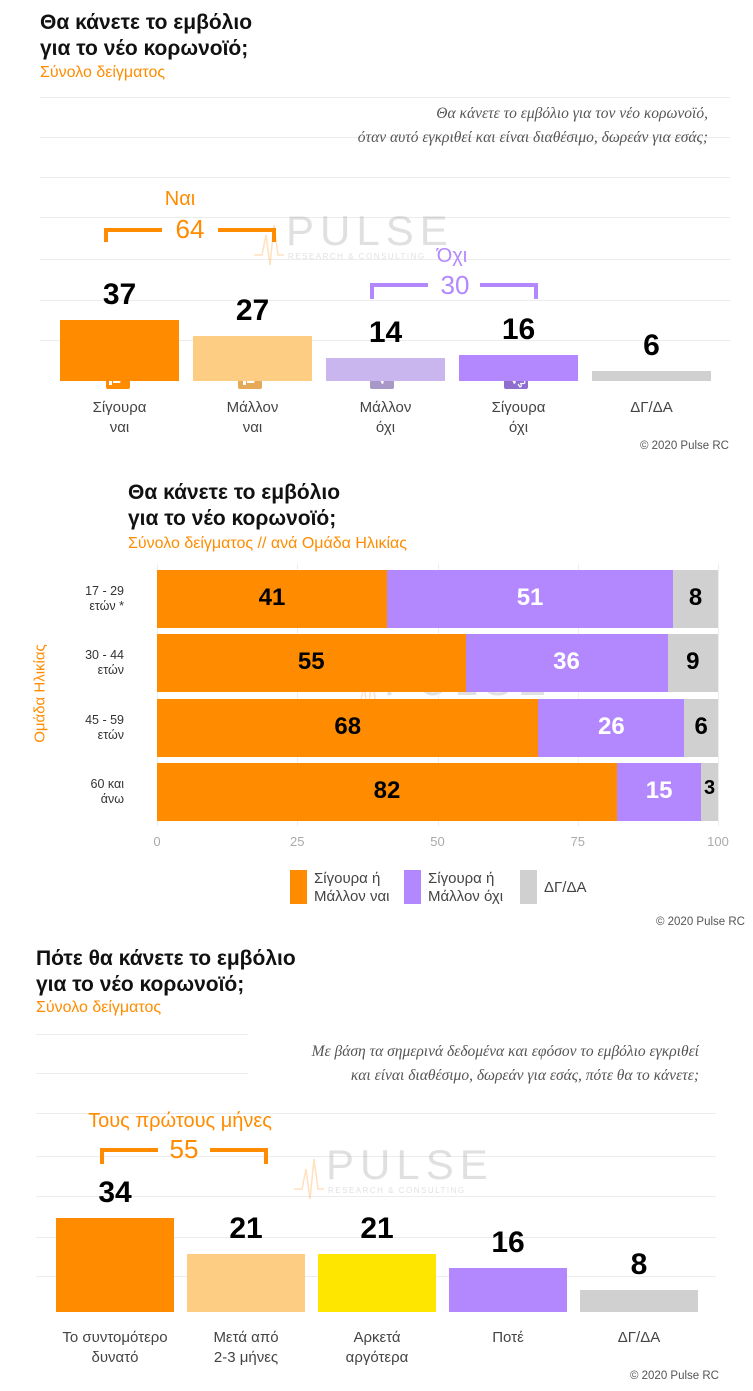 The image size is (753, 1391). I want to click on bracket-yes-value: 64, so click(190, 229).